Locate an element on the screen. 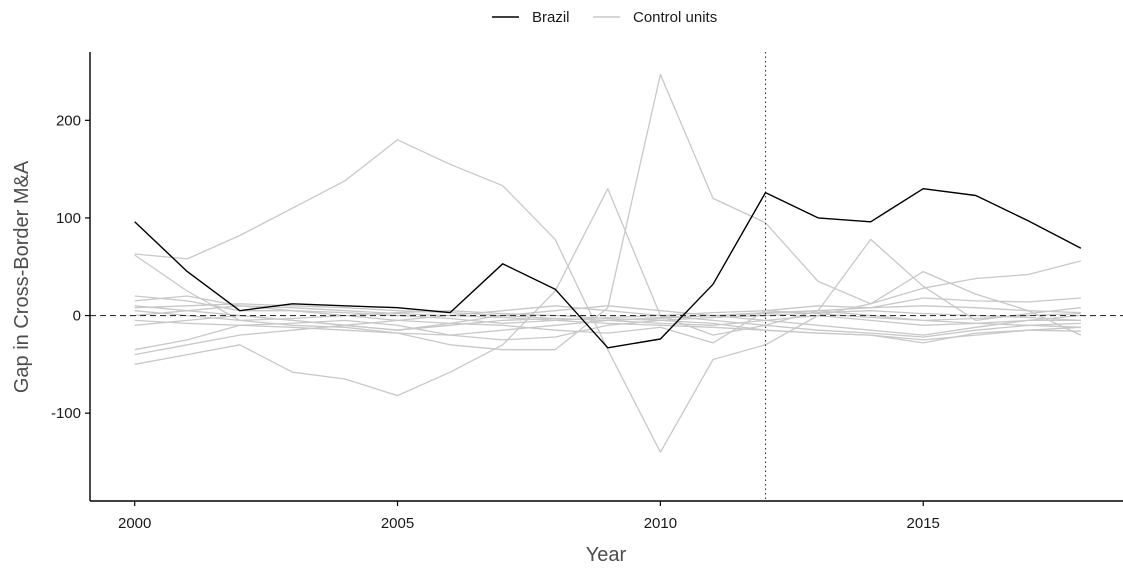  legend: Brazil Control units is located at coordinates (604, 17).